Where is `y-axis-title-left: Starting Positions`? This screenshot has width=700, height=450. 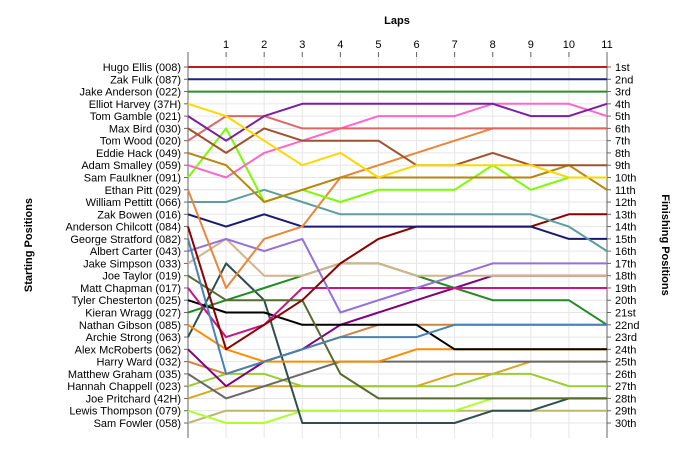 y-axis-title-left: Starting Positions is located at coordinates (29, 245).